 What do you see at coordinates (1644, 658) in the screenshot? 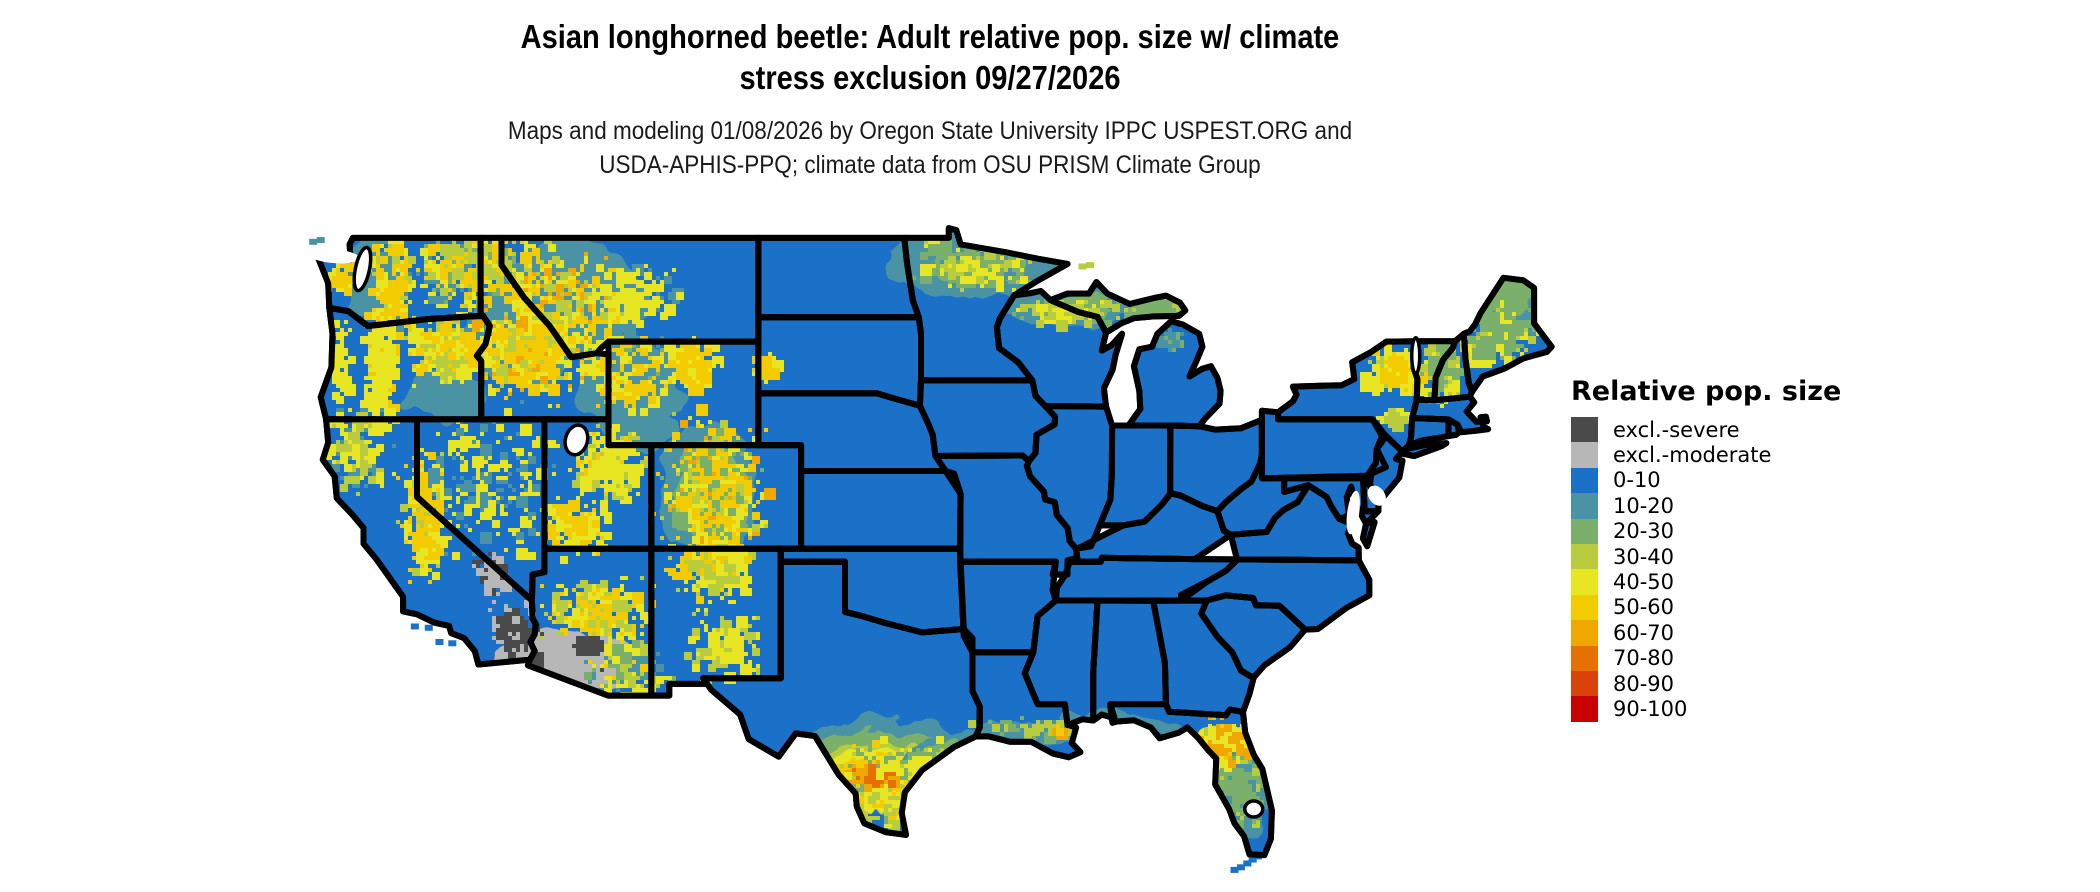
I see `legend-entry-label: 70-80` at bounding box center [1644, 658].